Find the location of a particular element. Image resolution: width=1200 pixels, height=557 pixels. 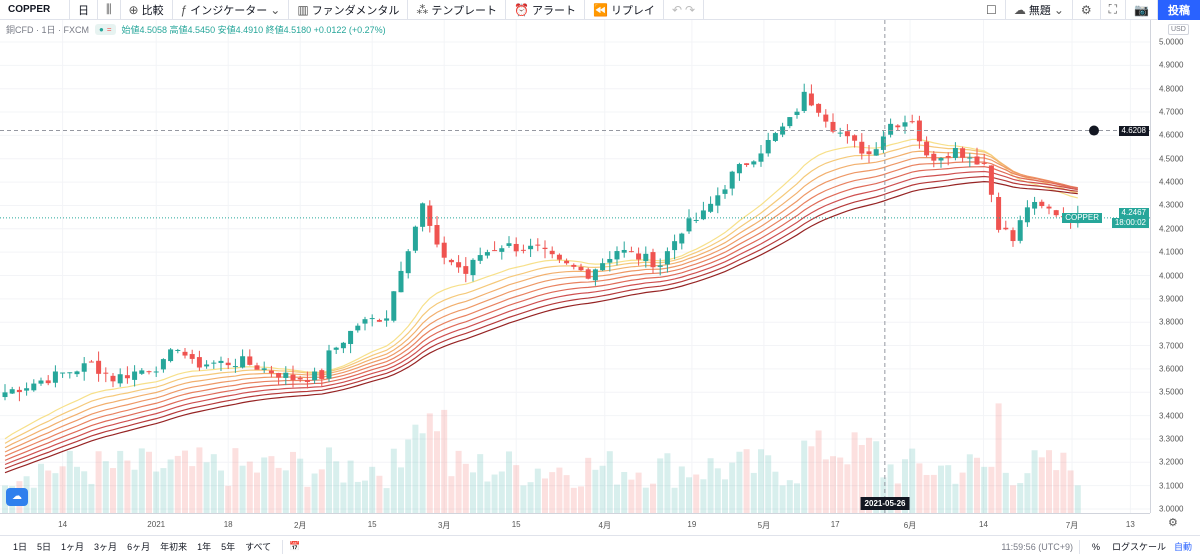

axis-settings-gear-icon: ⚙ is located at coordinates (1173, 523).